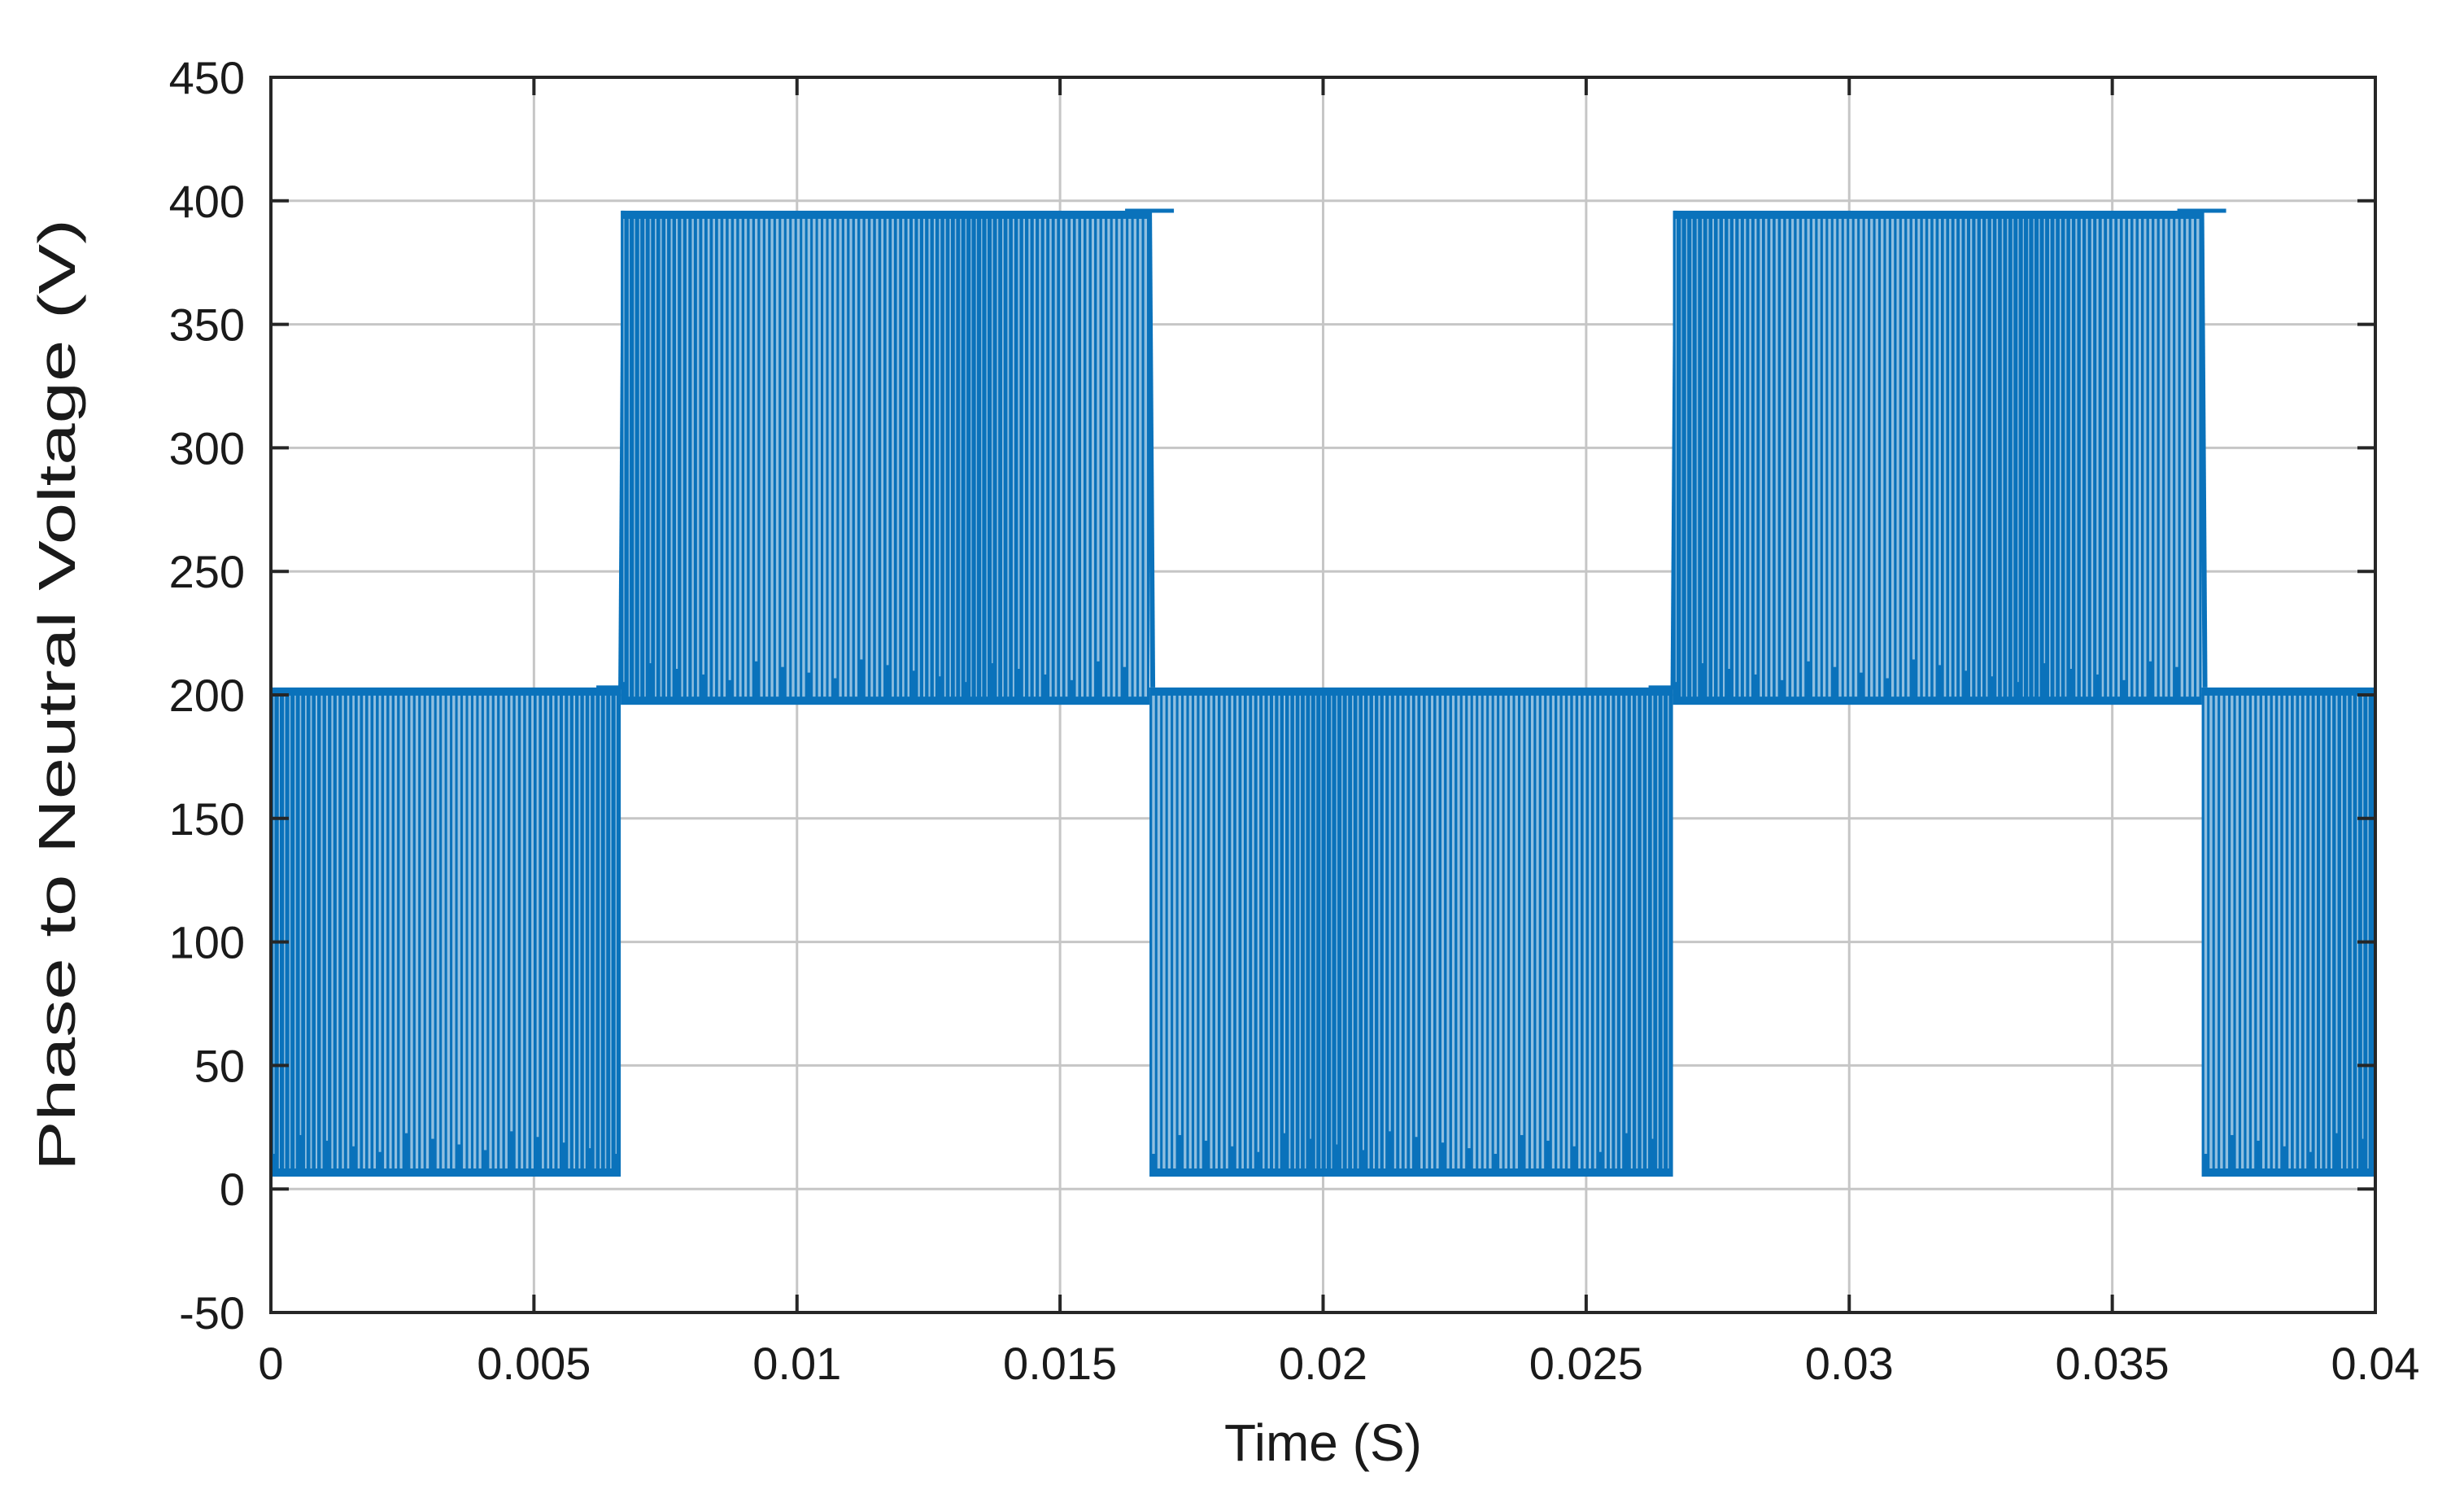 The image size is (2464, 1485). What do you see at coordinates (270, 1363) in the screenshot?
I see `x-tick-label: 0` at bounding box center [270, 1363].